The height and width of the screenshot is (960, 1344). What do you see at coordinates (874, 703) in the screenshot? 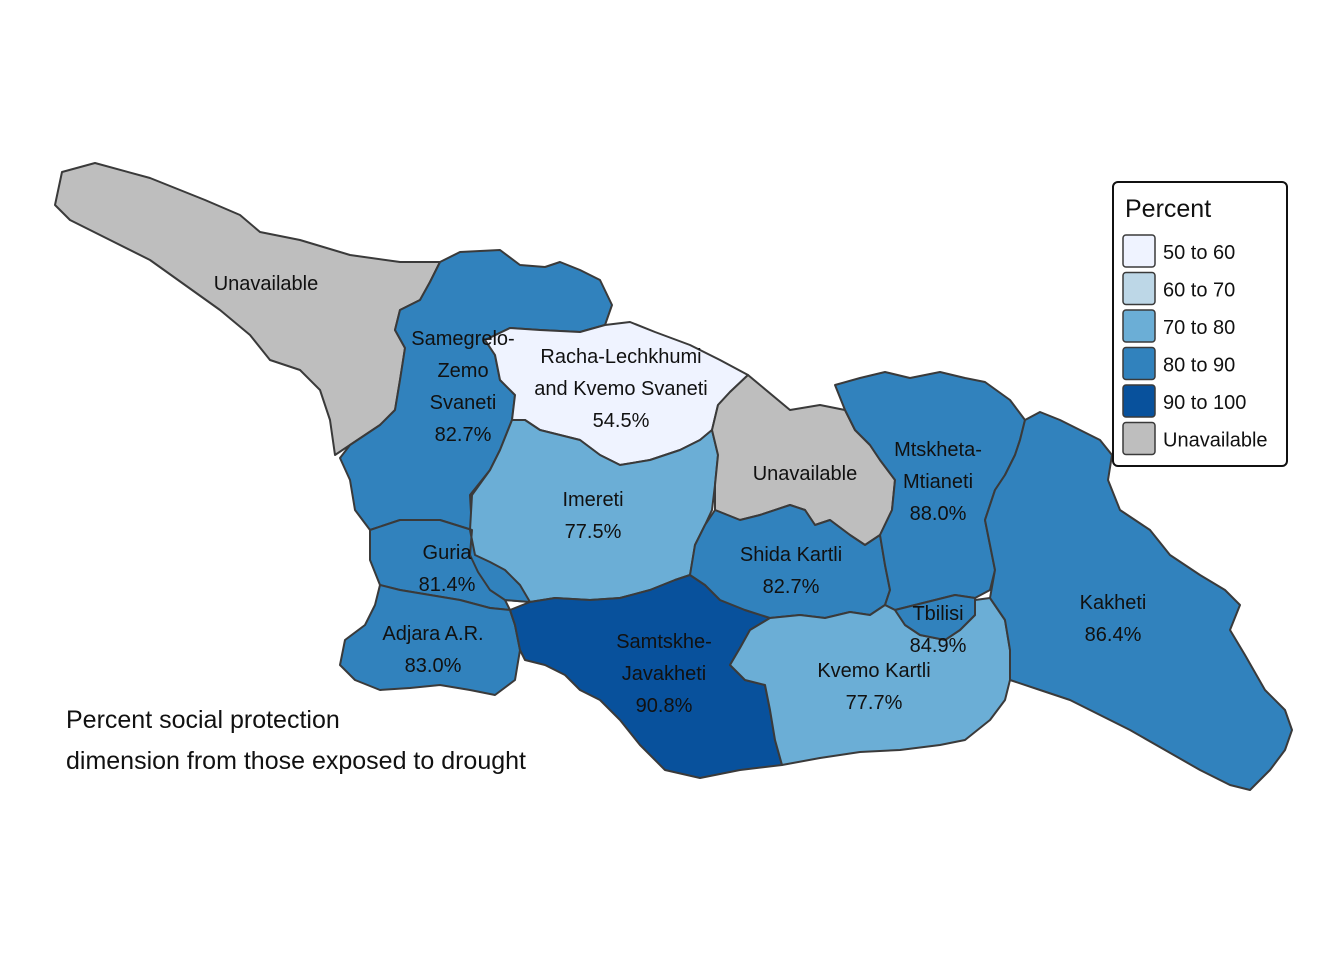
I see `region-label-line: 77.7%` at bounding box center [874, 703].